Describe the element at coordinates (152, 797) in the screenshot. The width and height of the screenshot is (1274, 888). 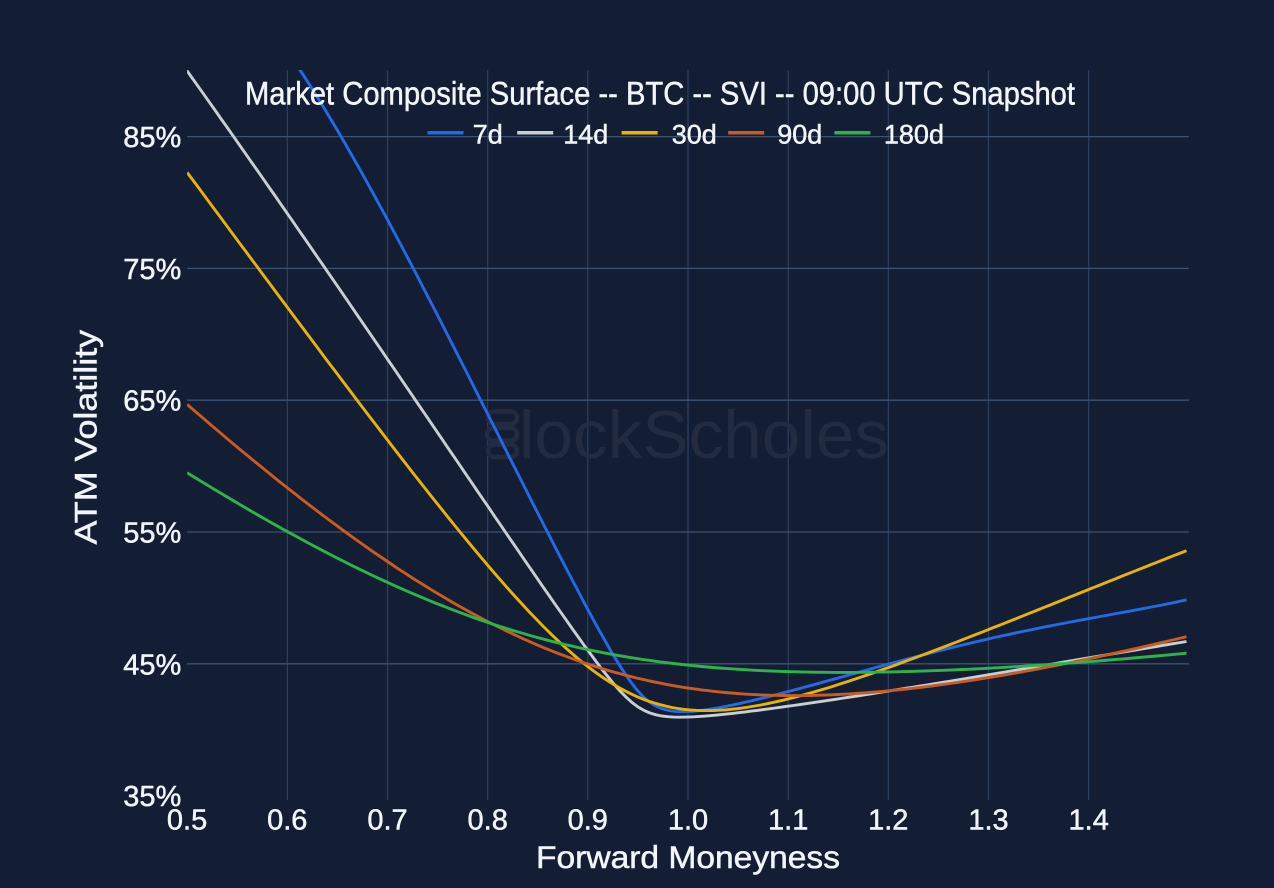
I see `svg-text: 35%` at that location.